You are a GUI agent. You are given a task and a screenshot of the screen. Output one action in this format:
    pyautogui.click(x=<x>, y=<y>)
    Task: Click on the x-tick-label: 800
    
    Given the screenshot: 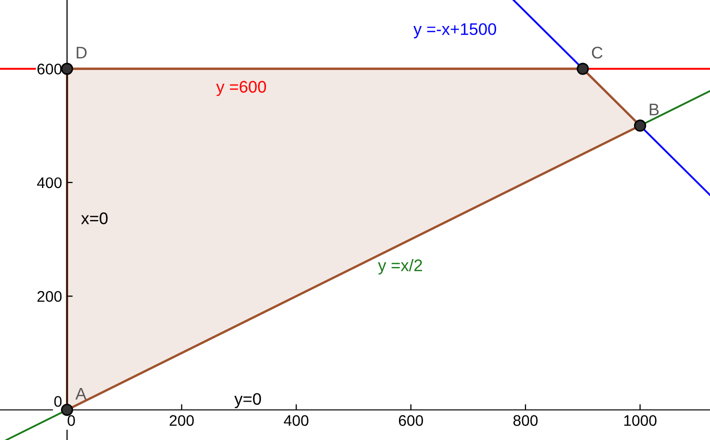 What is the action you would take?
    pyautogui.click(x=525, y=420)
    